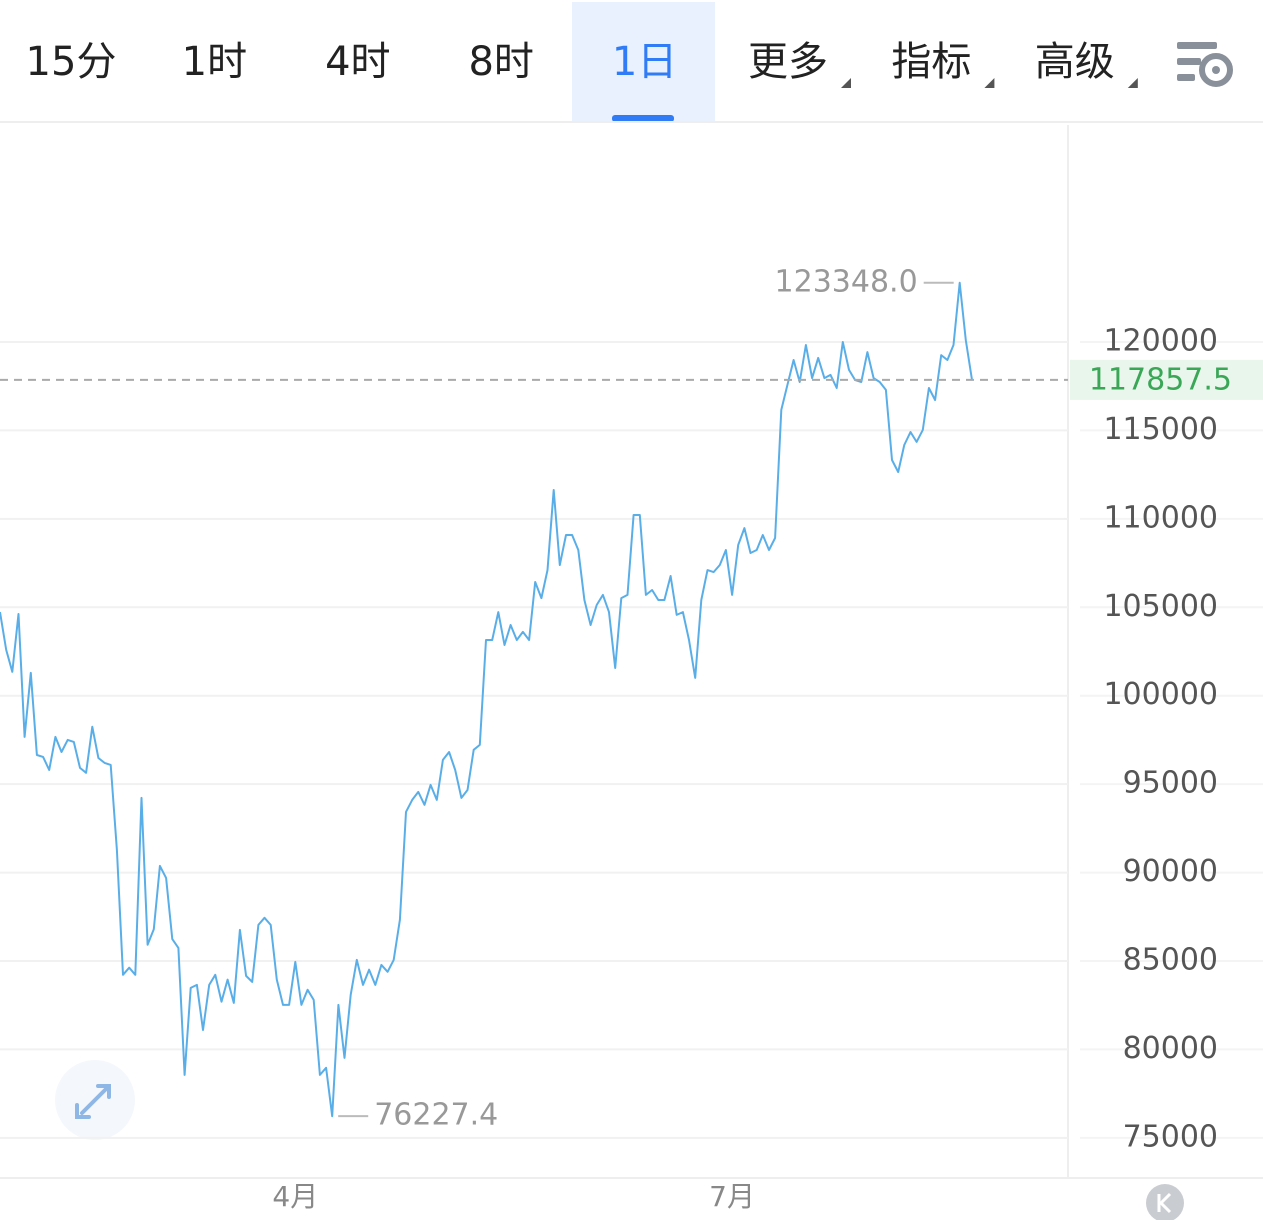  Describe the element at coordinates (1160, 341) in the screenshot. I see `y-tick-label: 120000` at that location.